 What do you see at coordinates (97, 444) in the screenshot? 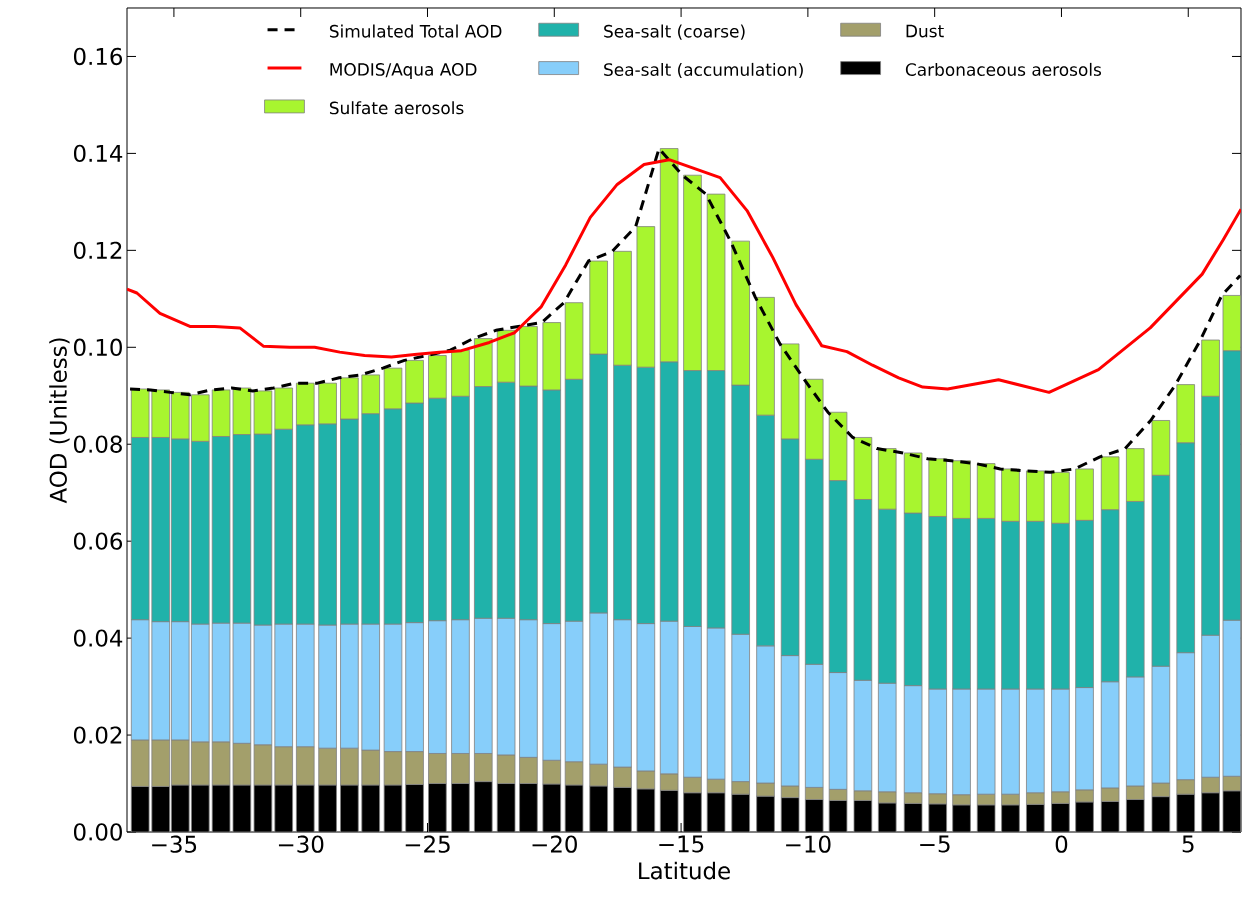
I see `y-tick-label: 0.08` at bounding box center [97, 444].